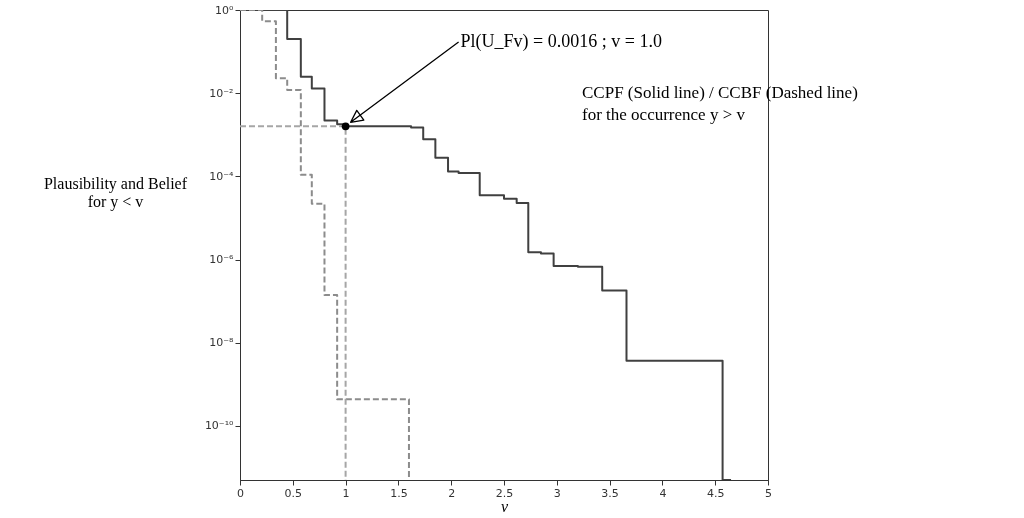 The height and width of the screenshot is (518, 1024). Describe the element at coordinates (715, 493) in the screenshot. I see `x-tick-label: 4.5` at that location.